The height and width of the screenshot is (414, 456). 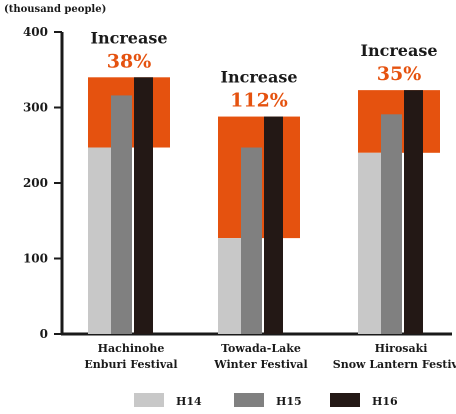 What do you see at coordinates (44, 334) in the screenshot?
I see `y-tick-label: 0` at bounding box center [44, 334].